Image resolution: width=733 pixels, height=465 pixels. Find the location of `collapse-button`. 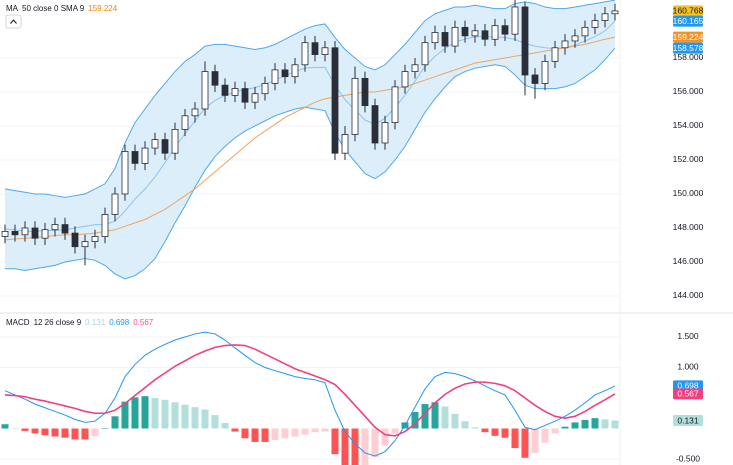

collapse-button is located at coordinates (13, 21).